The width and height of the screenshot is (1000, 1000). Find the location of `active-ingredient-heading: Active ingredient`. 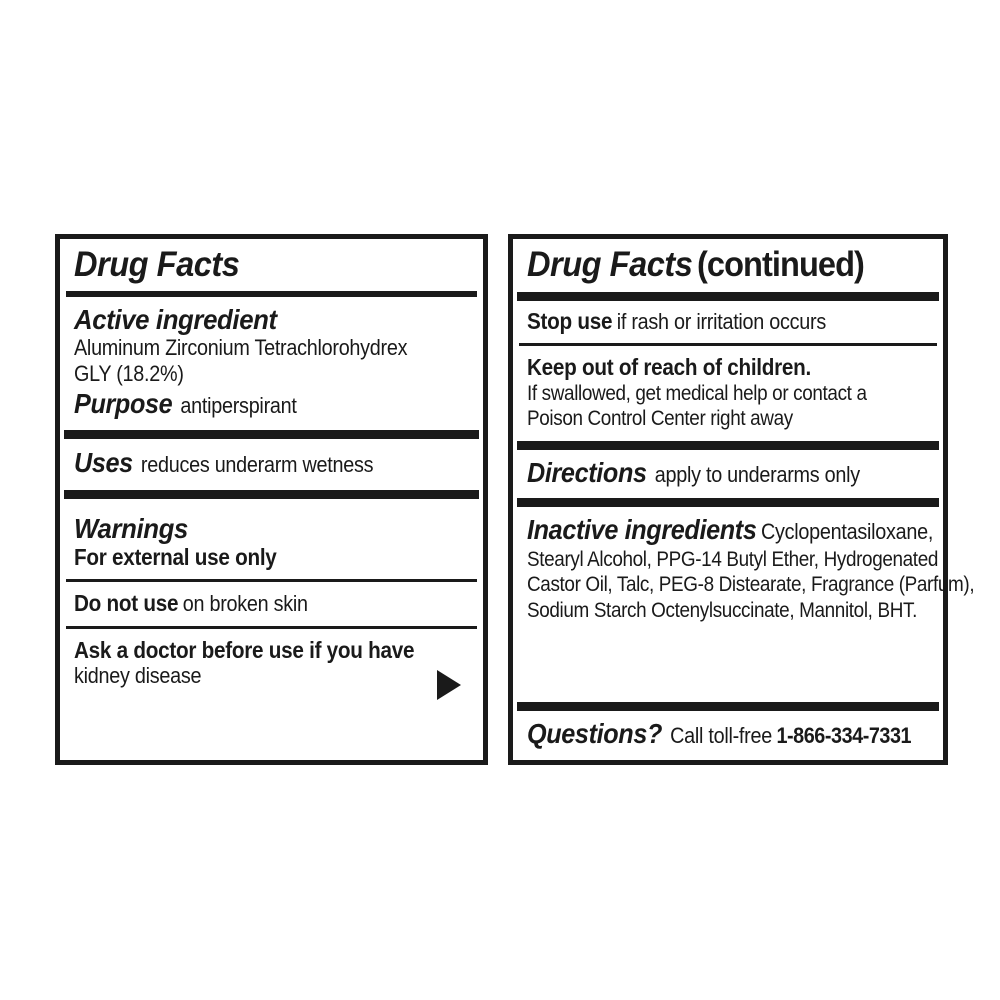

active-ingredient-heading: Active ingredient is located at coordinates (175, 319).